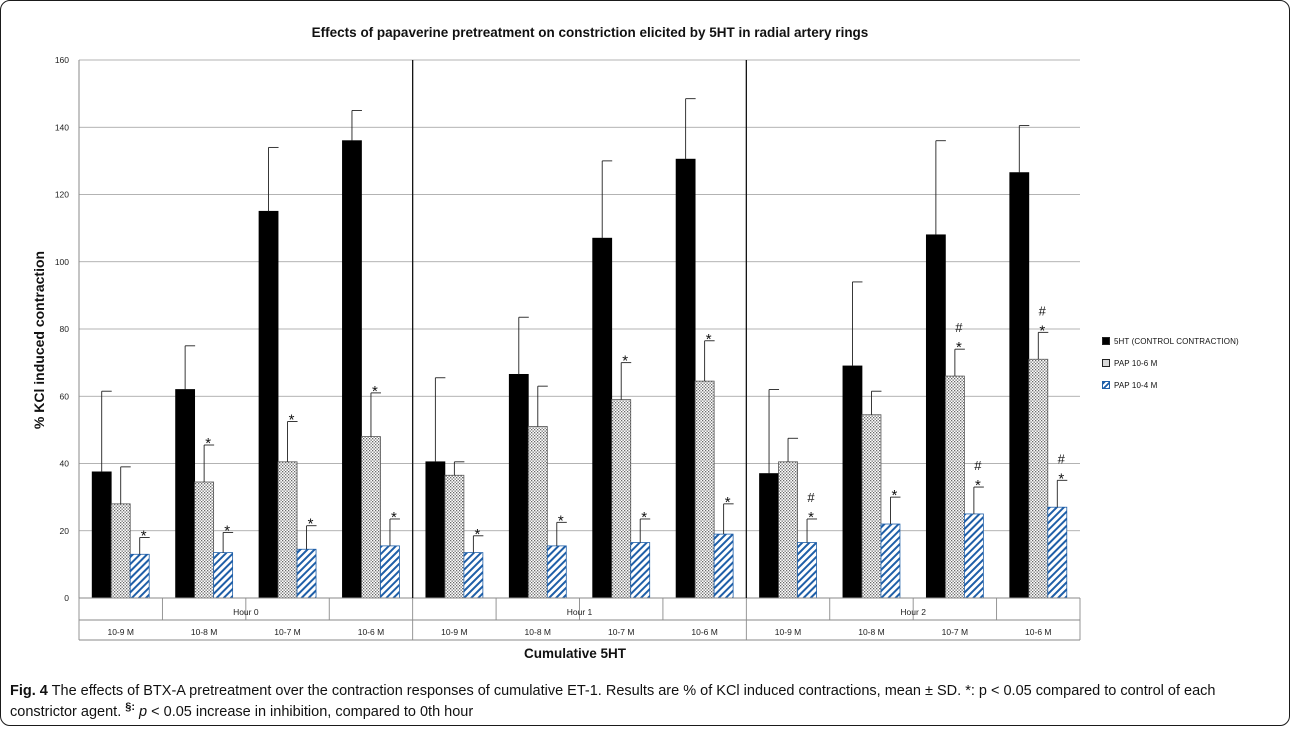 This screenshot has height=729, width=1293. I want to click on y-tick-label: 60, so click(65, 396).